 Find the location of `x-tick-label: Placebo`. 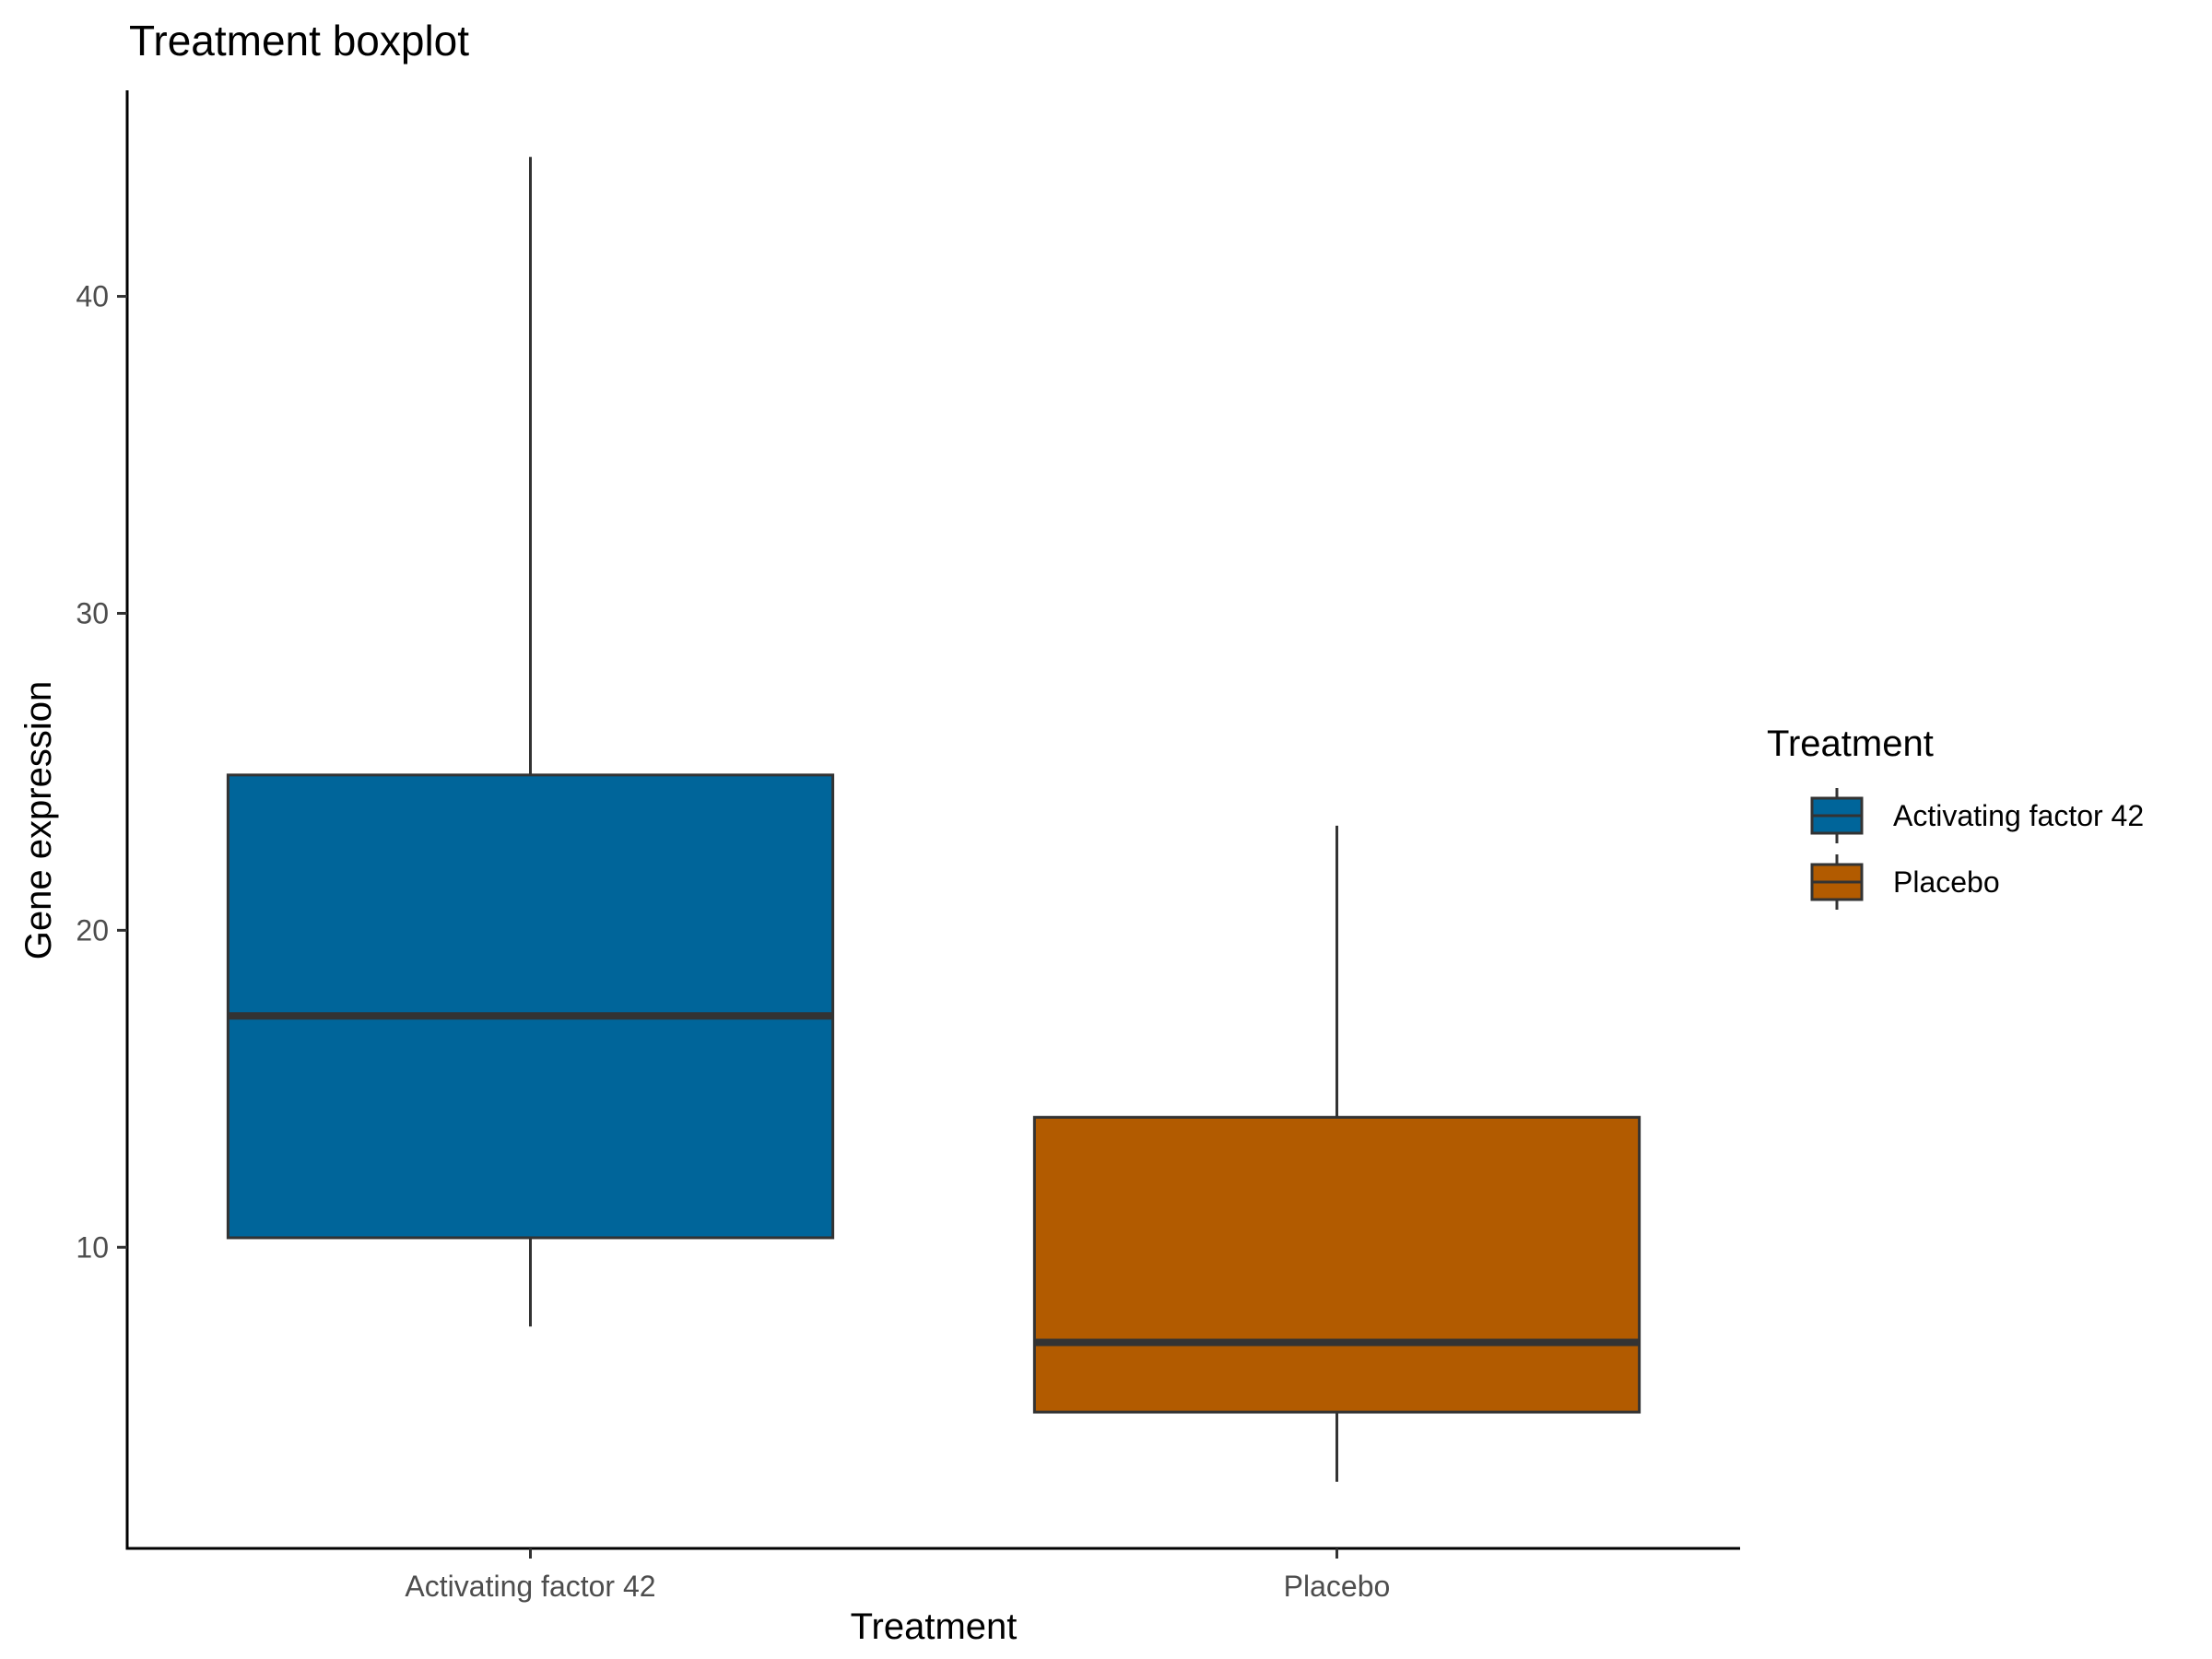

x-tick-label: Placebo is located at coordinates (1337, 1586).